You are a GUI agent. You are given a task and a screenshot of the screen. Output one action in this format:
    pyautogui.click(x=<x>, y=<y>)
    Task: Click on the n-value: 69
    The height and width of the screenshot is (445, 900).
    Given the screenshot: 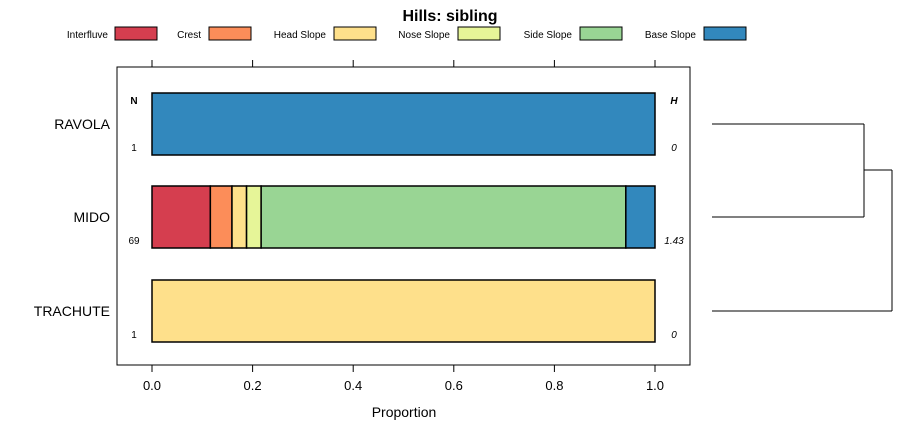 What is the action you would take?
    pyautogui.click(x=134, y=241)
    